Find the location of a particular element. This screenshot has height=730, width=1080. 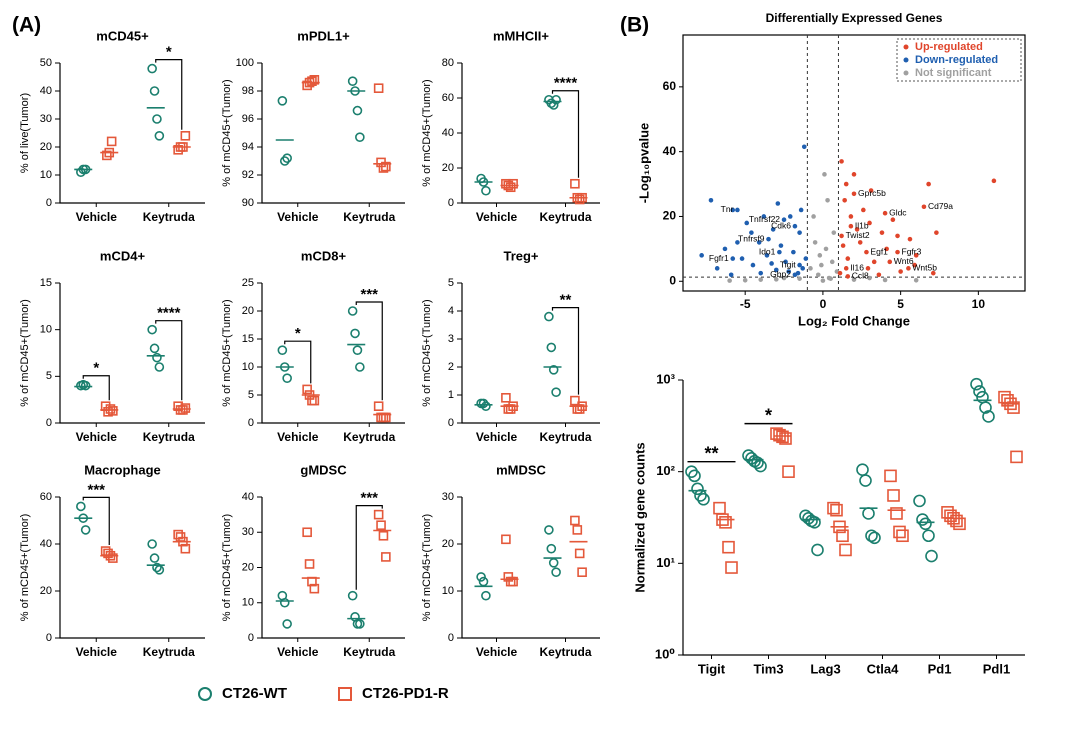

x-tick-label: 5 is located at coordinates (900, 304).